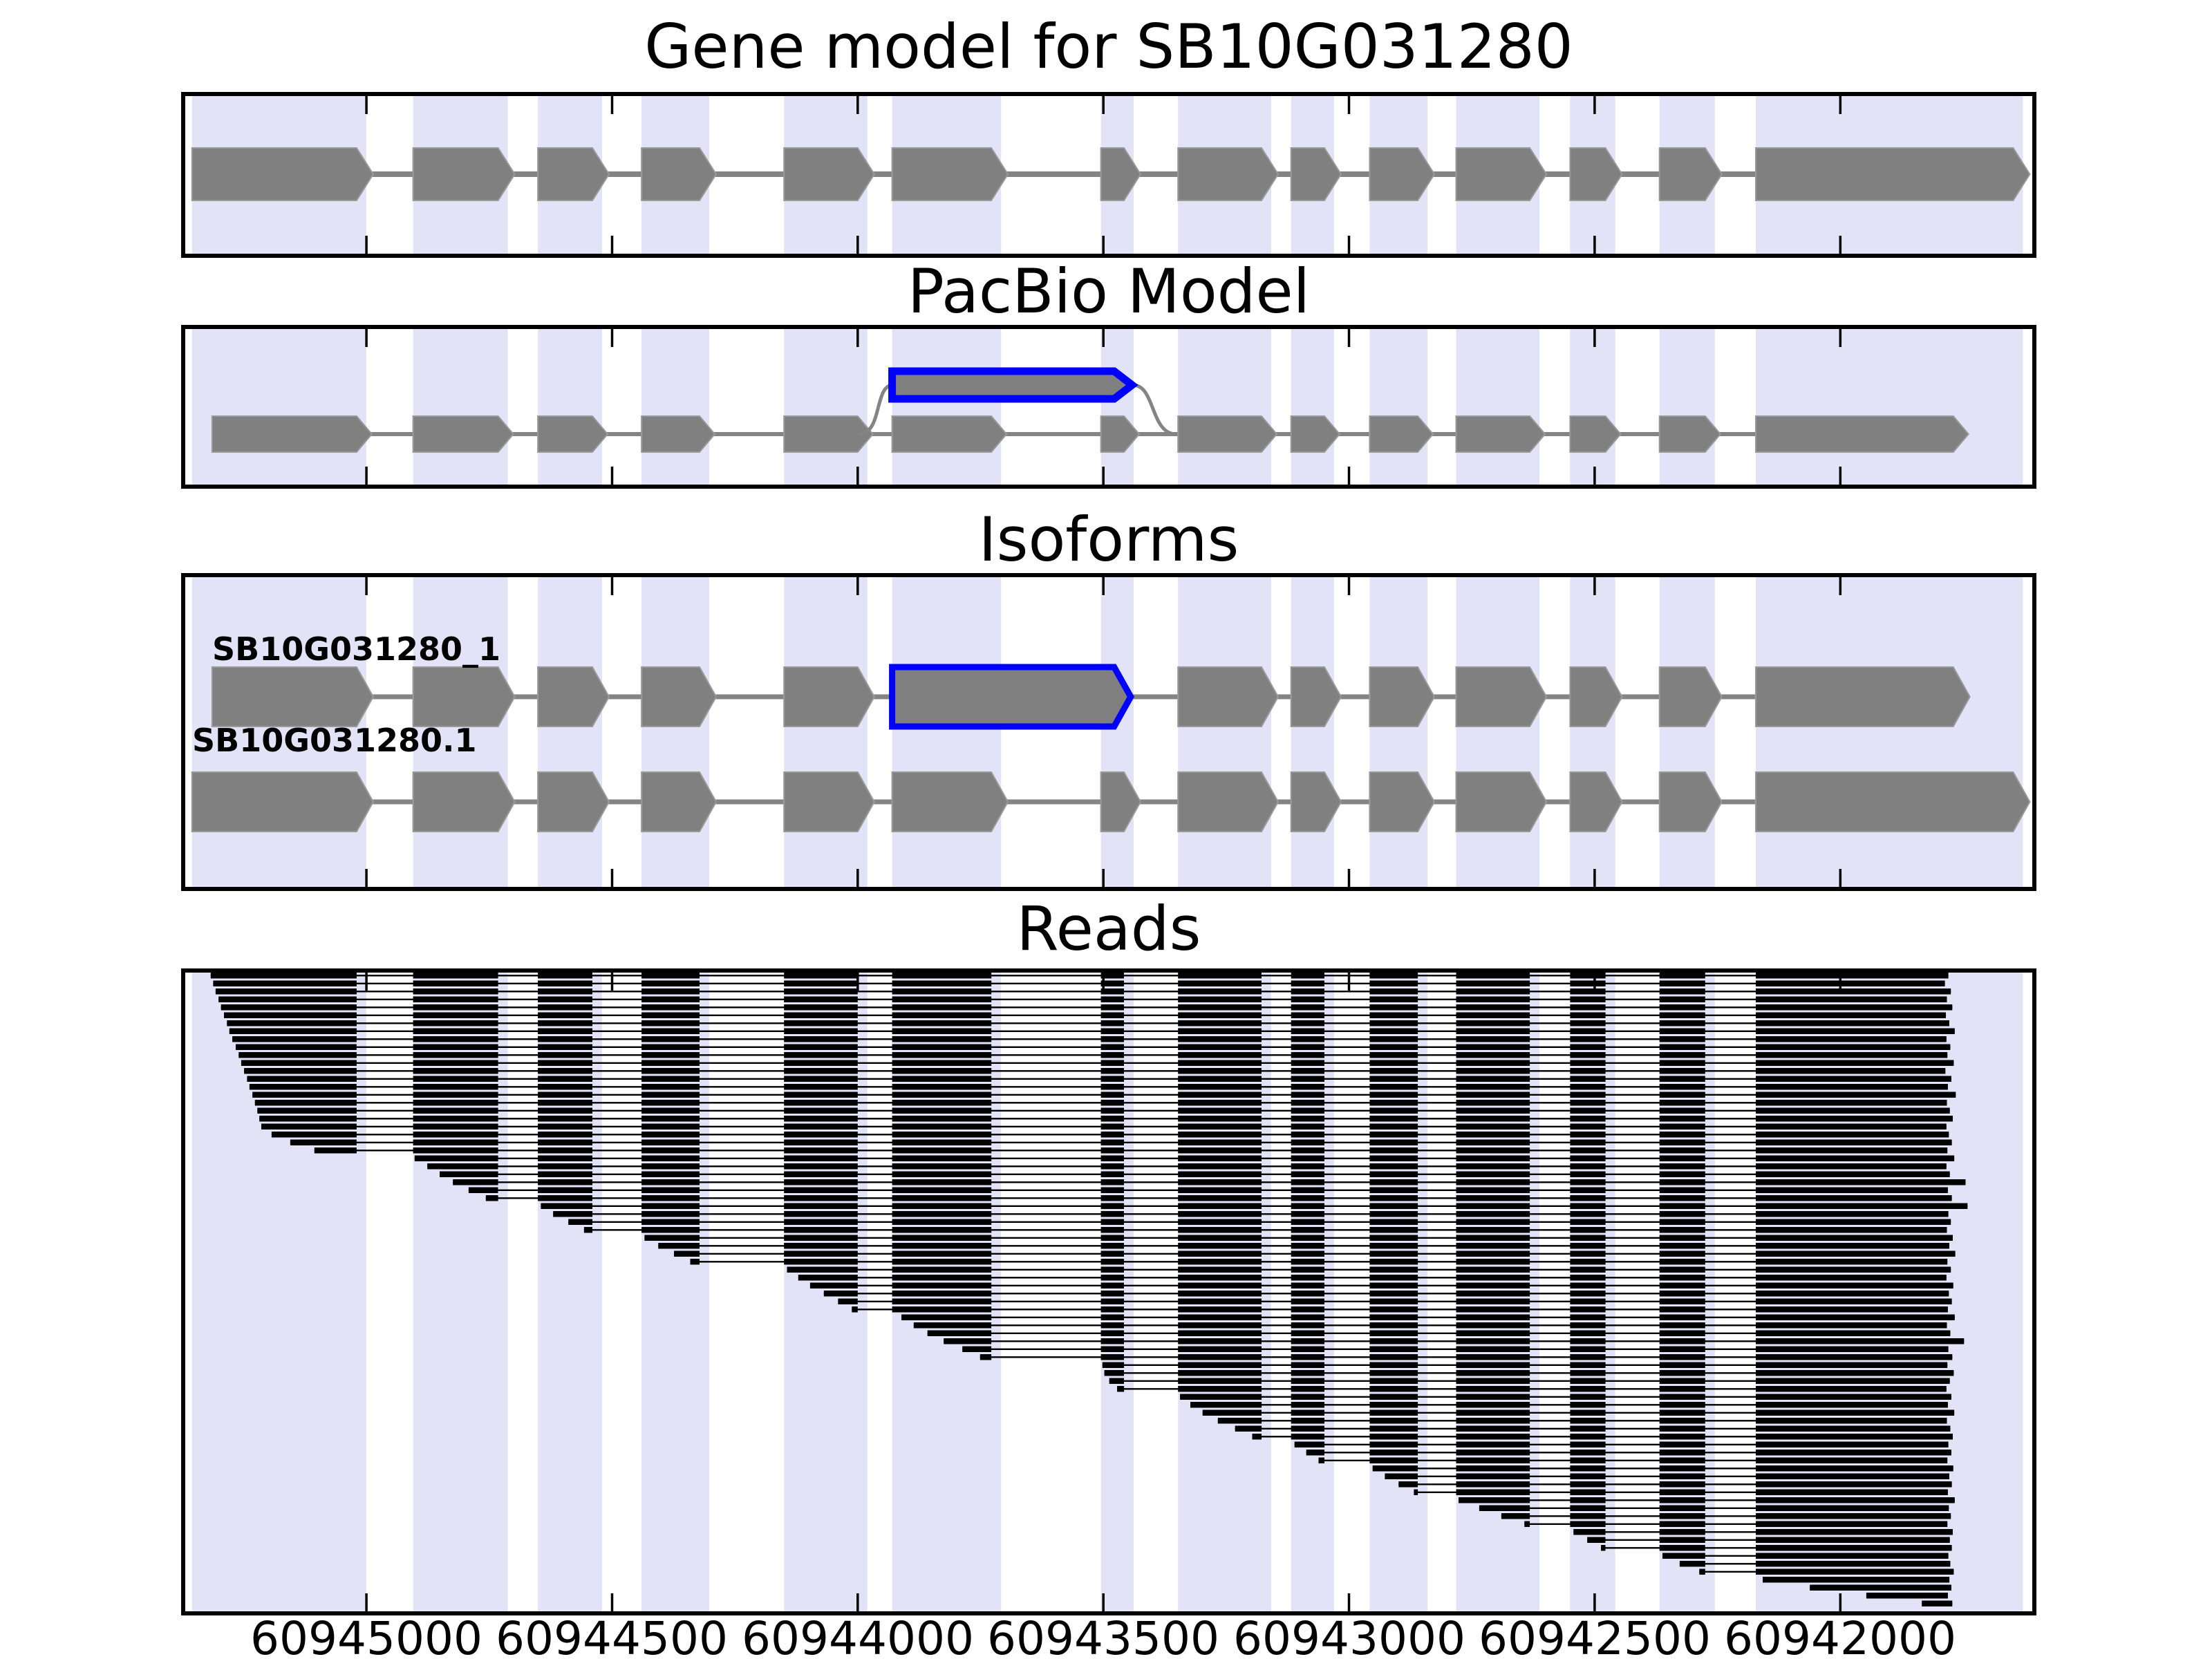 The image size is (2212, 1659). Describe the element at coordinates (1103, 1635) in the screenshot. I see `x-axis-tick-label: 60943500` at that location.